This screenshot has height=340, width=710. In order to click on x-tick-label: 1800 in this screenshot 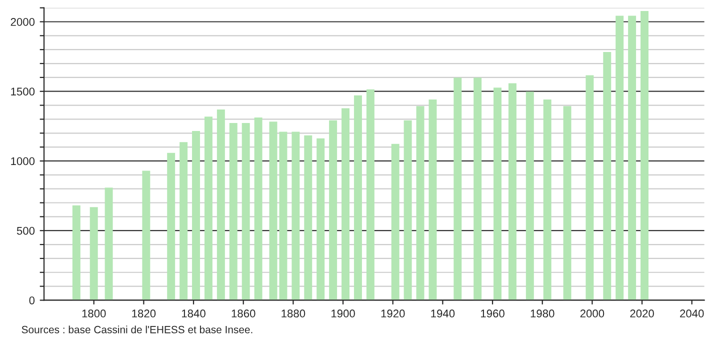, I will do `click(94, 314)`.